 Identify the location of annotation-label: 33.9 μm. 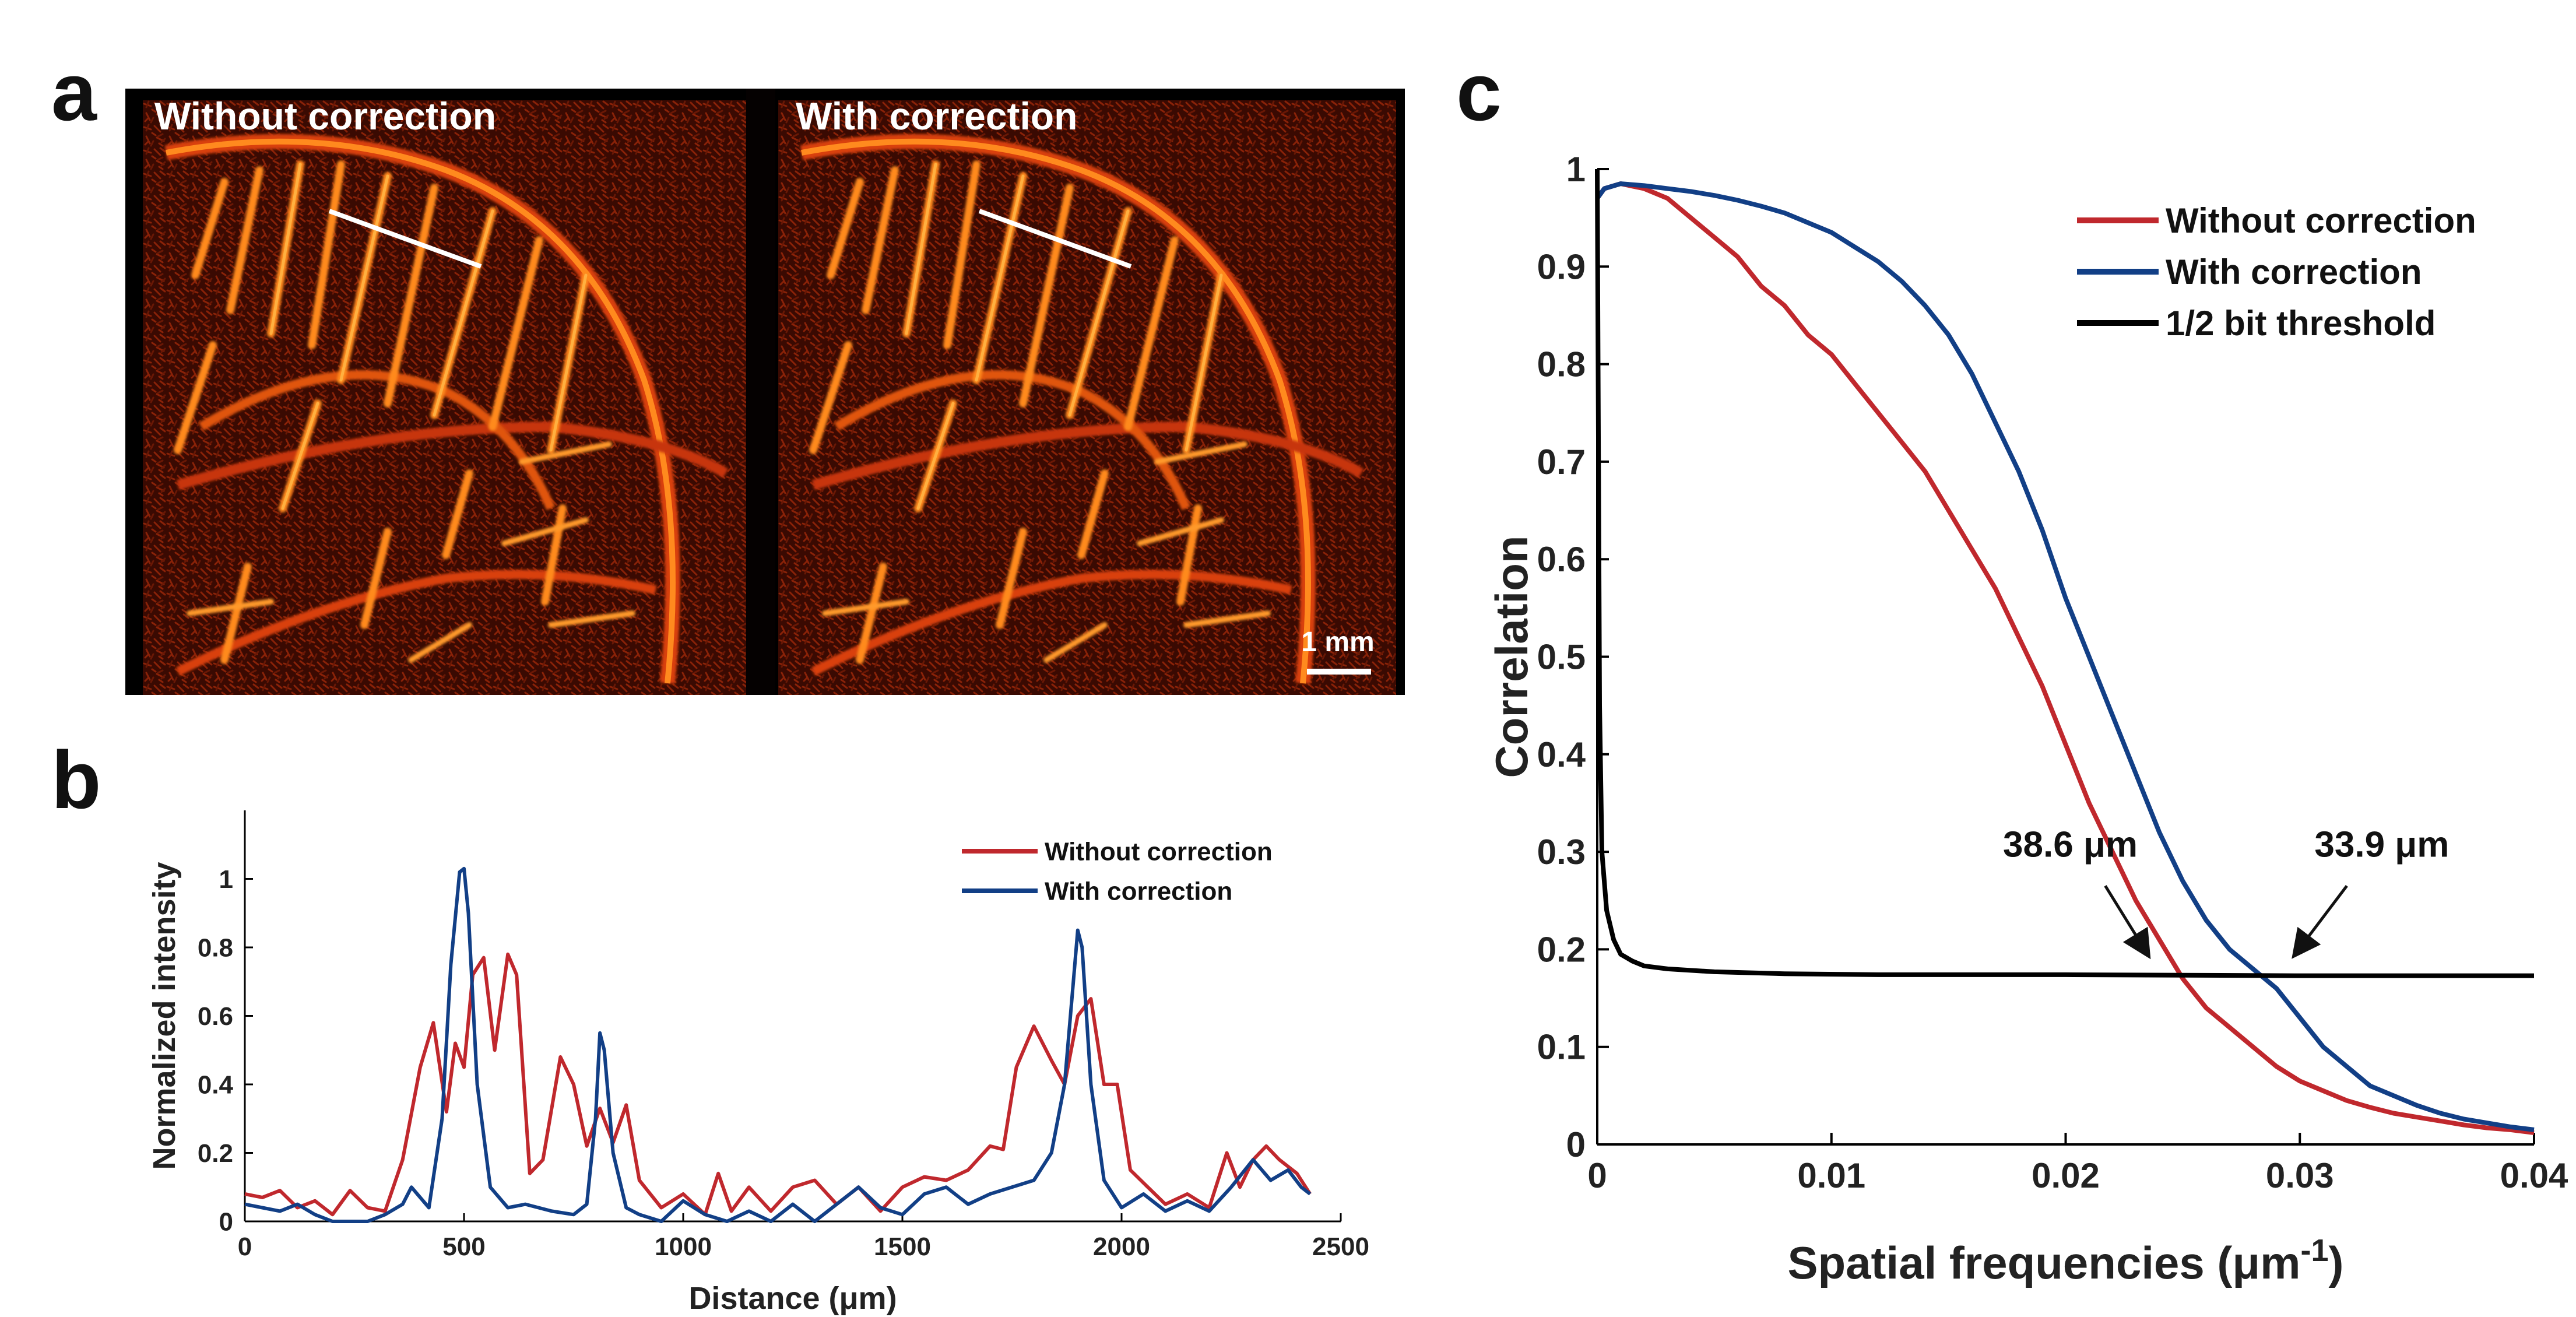
(2381, 845).